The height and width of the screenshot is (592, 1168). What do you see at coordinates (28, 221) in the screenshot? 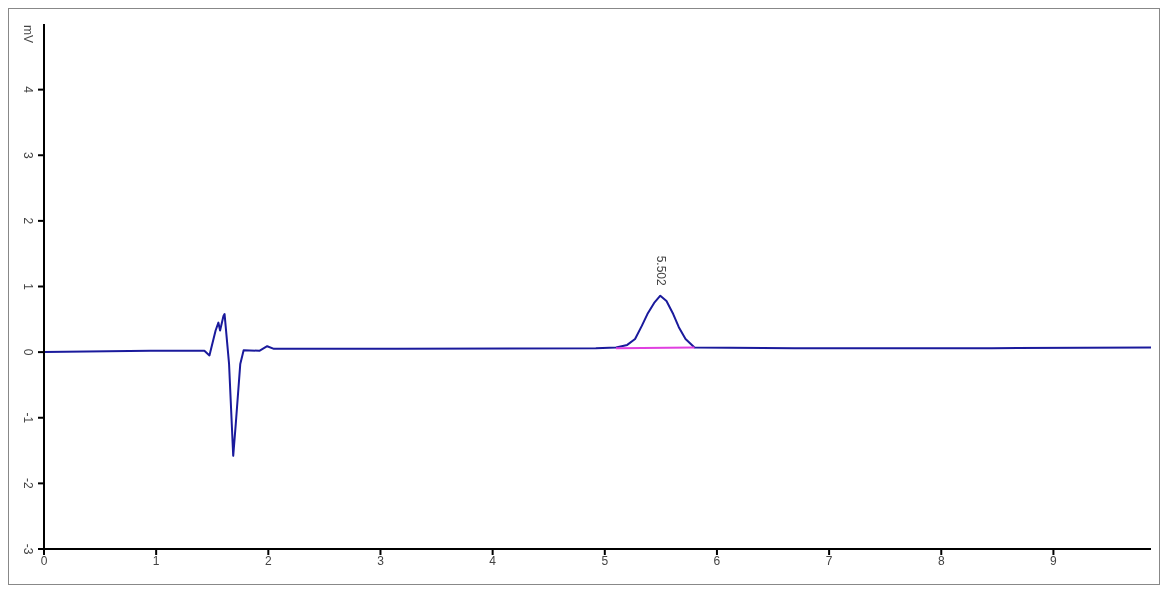
I see `y-tick-label: 2` at bounding box center [28, 221].